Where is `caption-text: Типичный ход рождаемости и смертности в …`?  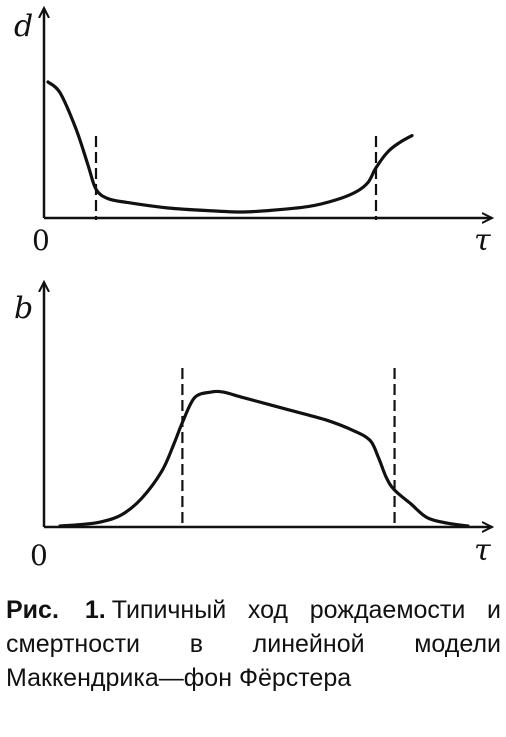 caption-text: Типичный ход рождаемости и смертности в … is located at coordinates (253, 644).